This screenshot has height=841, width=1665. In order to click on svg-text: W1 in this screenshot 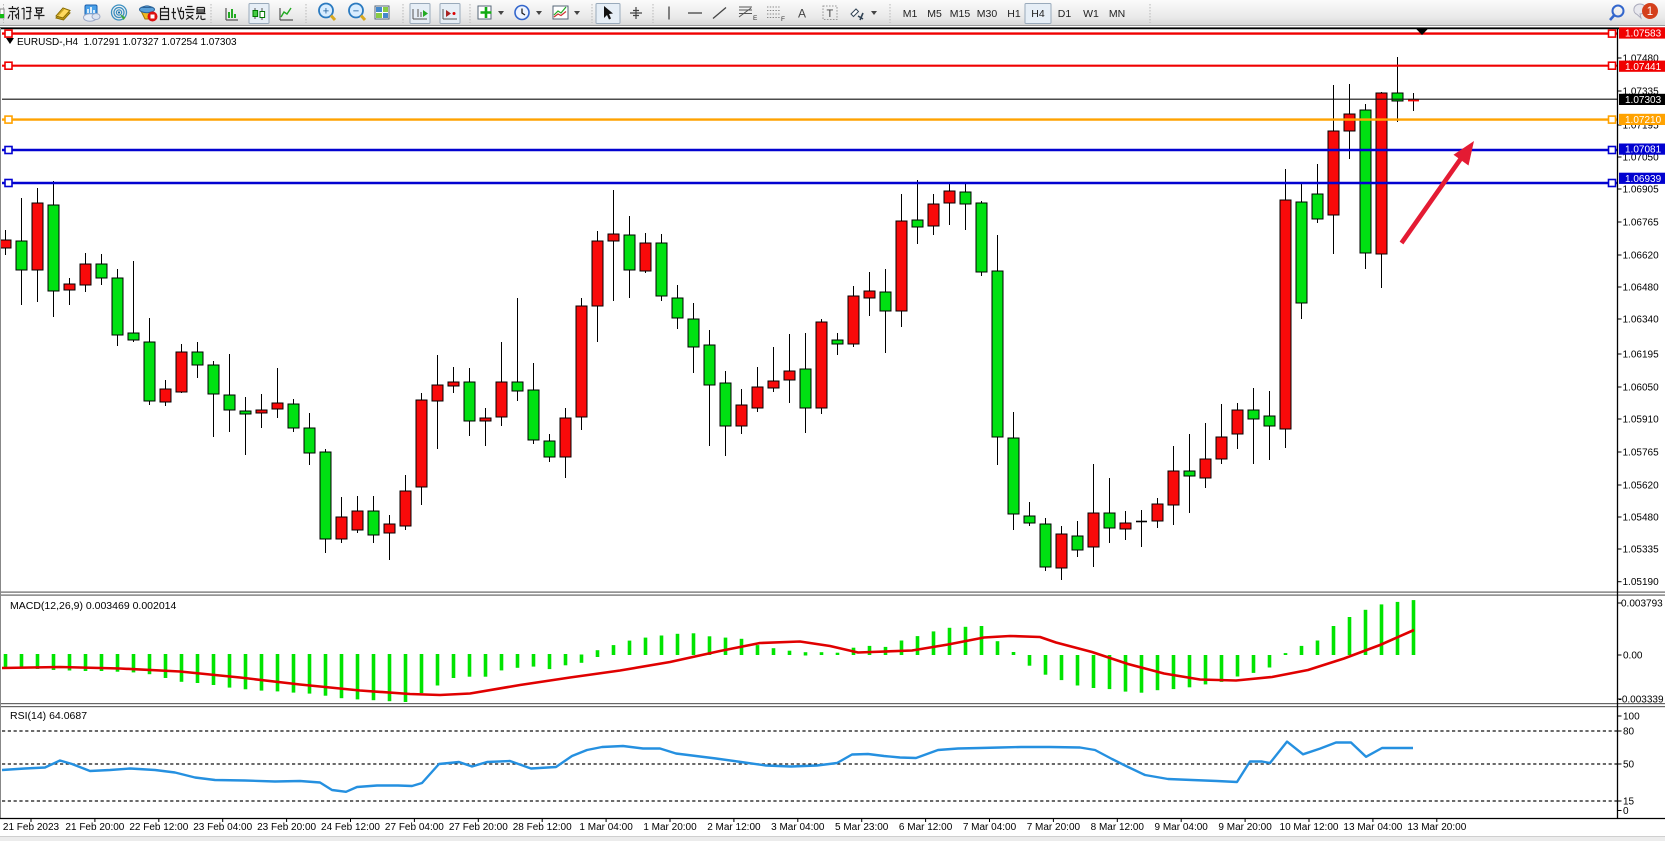, I will do `click(1091, 14)`.